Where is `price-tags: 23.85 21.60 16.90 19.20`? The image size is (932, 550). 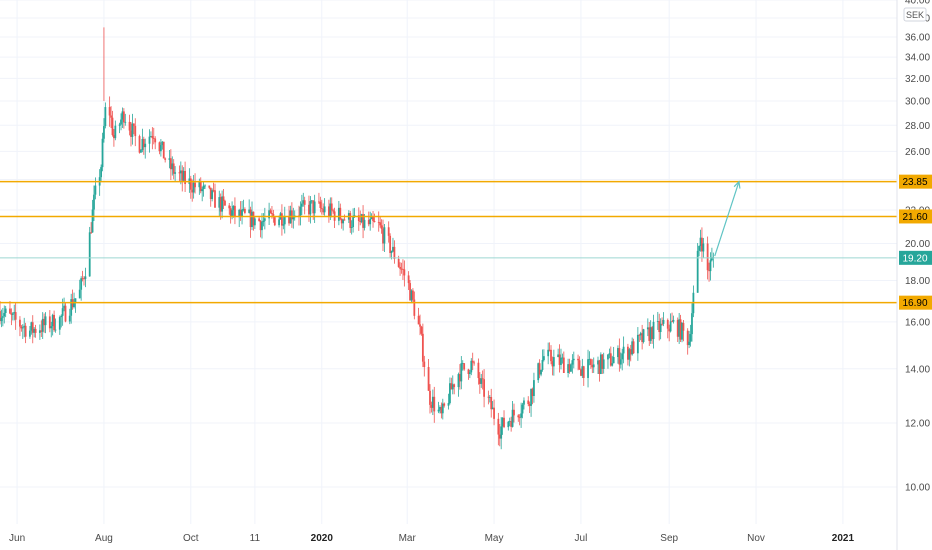 price-tags: 23.85 21.60 16.90 19.20 is located at coordinates (915, 242).